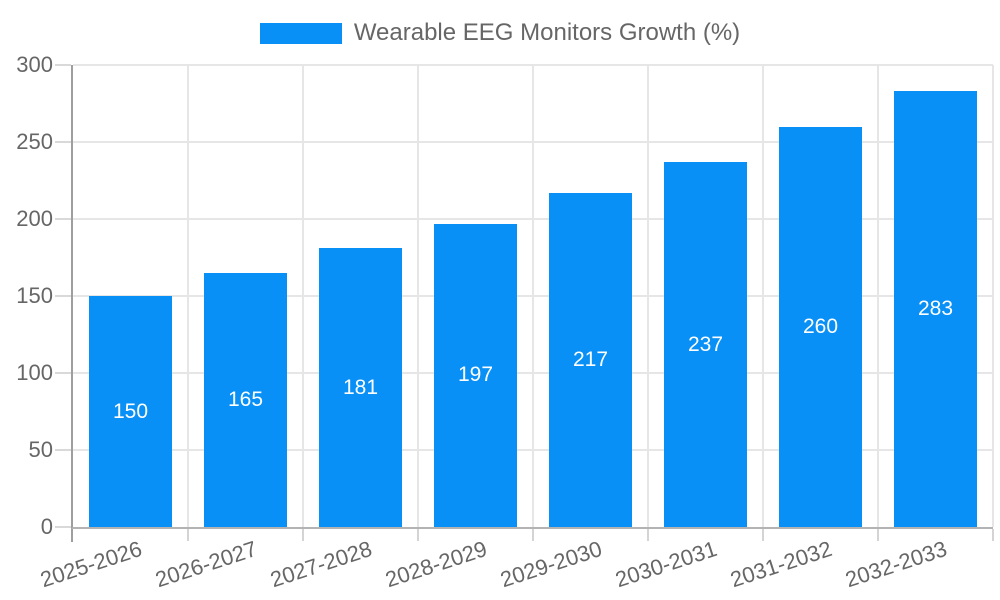 Image resolution: width=1000 pixels, height=600 pixels. Describe the element at coordinates (321, 564) in the screenshot. I see `x-tick-label: 2027-2028` at that location.